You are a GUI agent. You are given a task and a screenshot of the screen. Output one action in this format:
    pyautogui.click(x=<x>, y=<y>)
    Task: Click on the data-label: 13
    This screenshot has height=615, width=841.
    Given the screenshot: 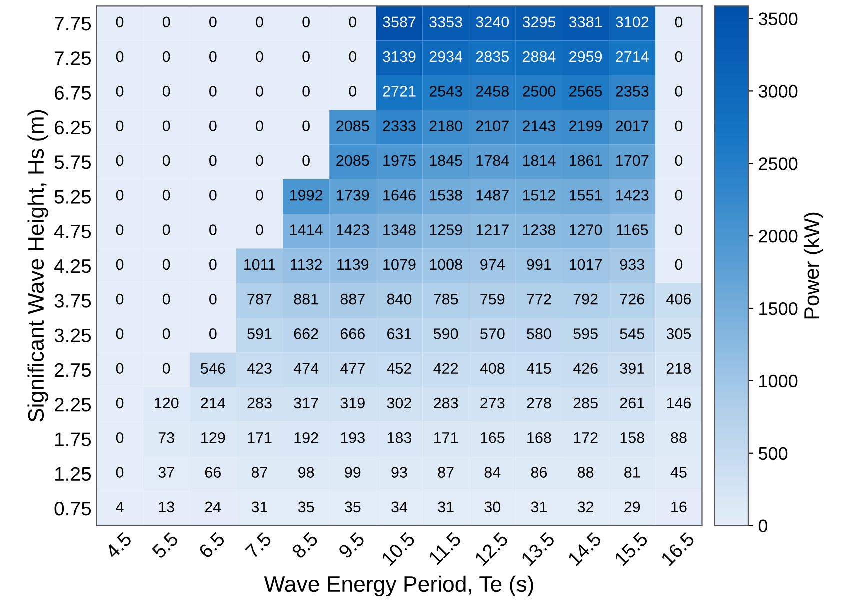 What is the action you would take?
    pyautogui.click(x=166, y=507)
    